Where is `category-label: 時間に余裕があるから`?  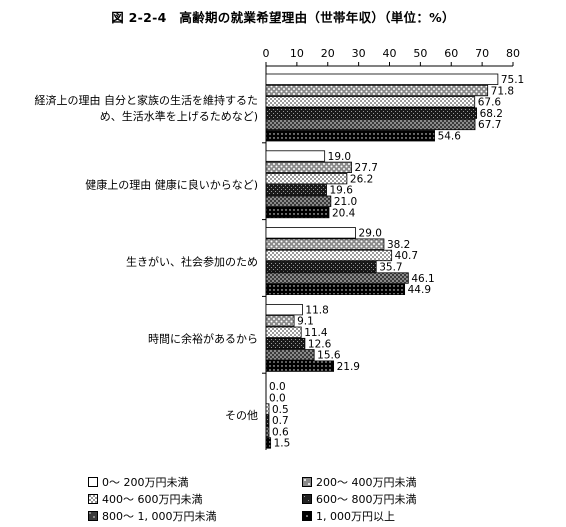 category-label: 時間に余裕があるから is located at coordinates (203, 338).